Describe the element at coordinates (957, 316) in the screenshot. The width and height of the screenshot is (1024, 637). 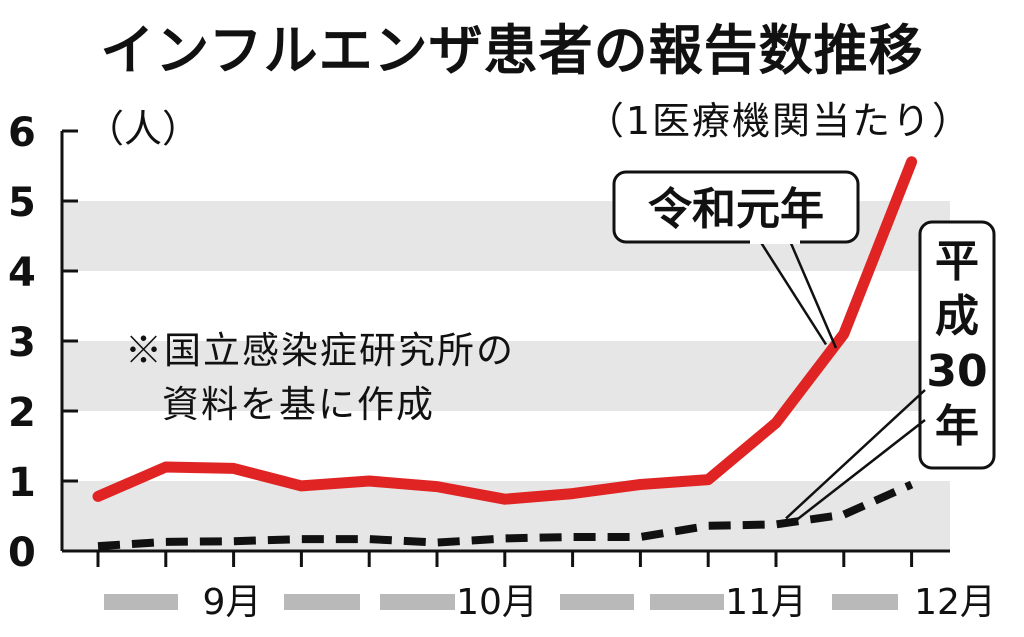
I see `series-label-black-part: 成` at that location.